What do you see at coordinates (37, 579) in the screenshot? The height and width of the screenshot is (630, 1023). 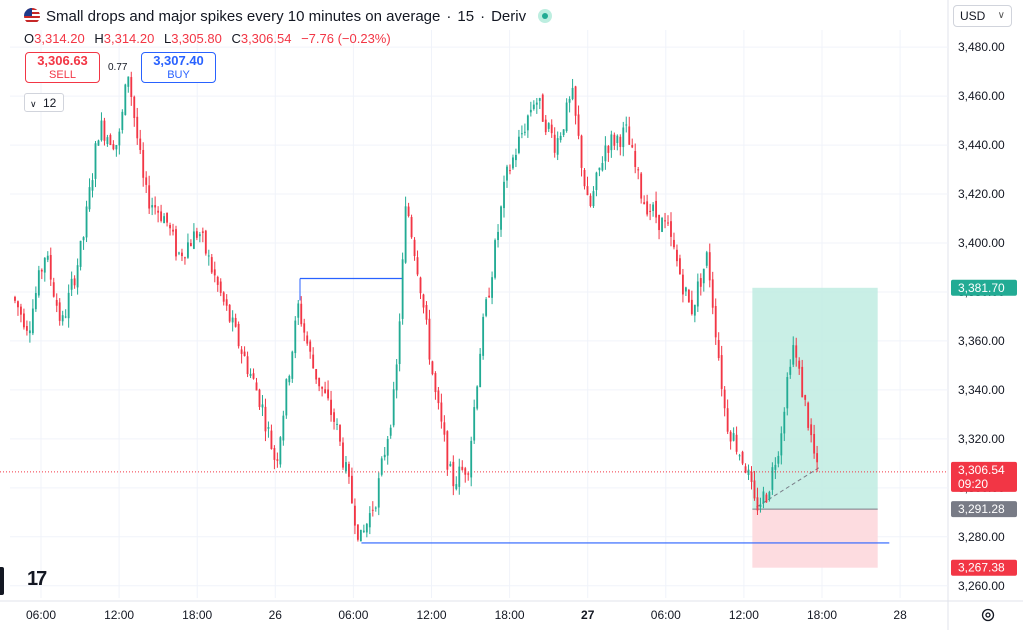 I see `tradingview-logo: 17` at bounding box center [37, 579].